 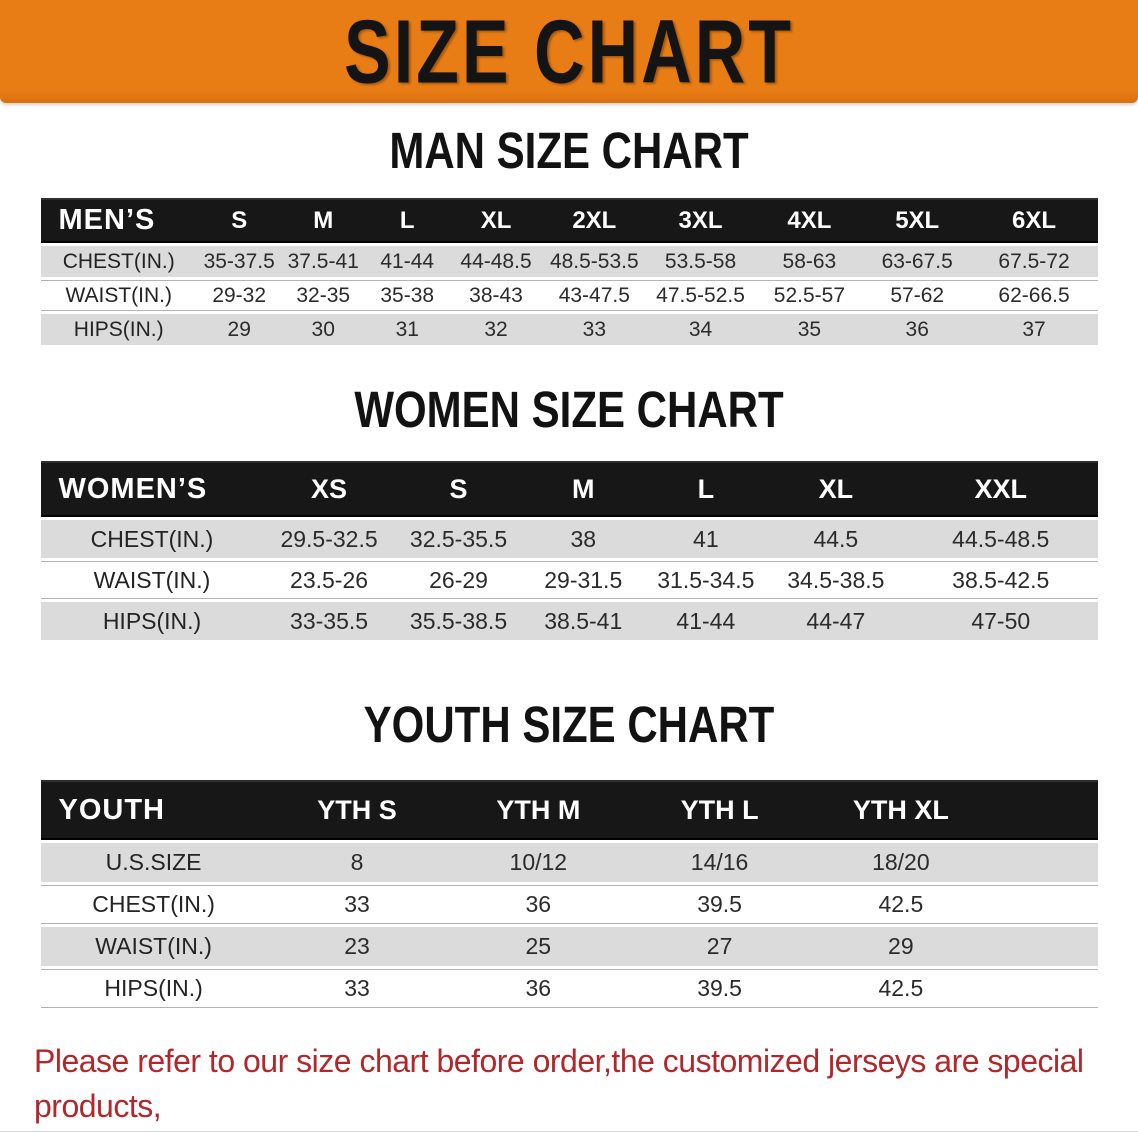 What do you see at coordinates (152, 489) in the screenshot?
I see `group-label: WOMEN’S` at bounding box center [152, 489].